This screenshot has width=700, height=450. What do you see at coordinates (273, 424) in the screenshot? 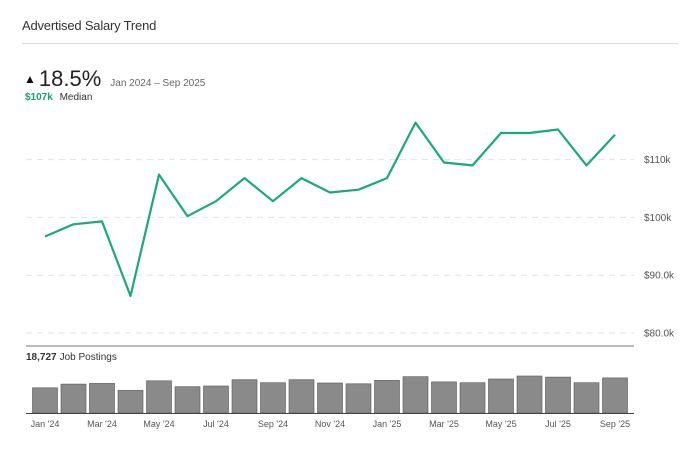
I see `x-tick-label: Sep '24` at bounding box center [273, 424].